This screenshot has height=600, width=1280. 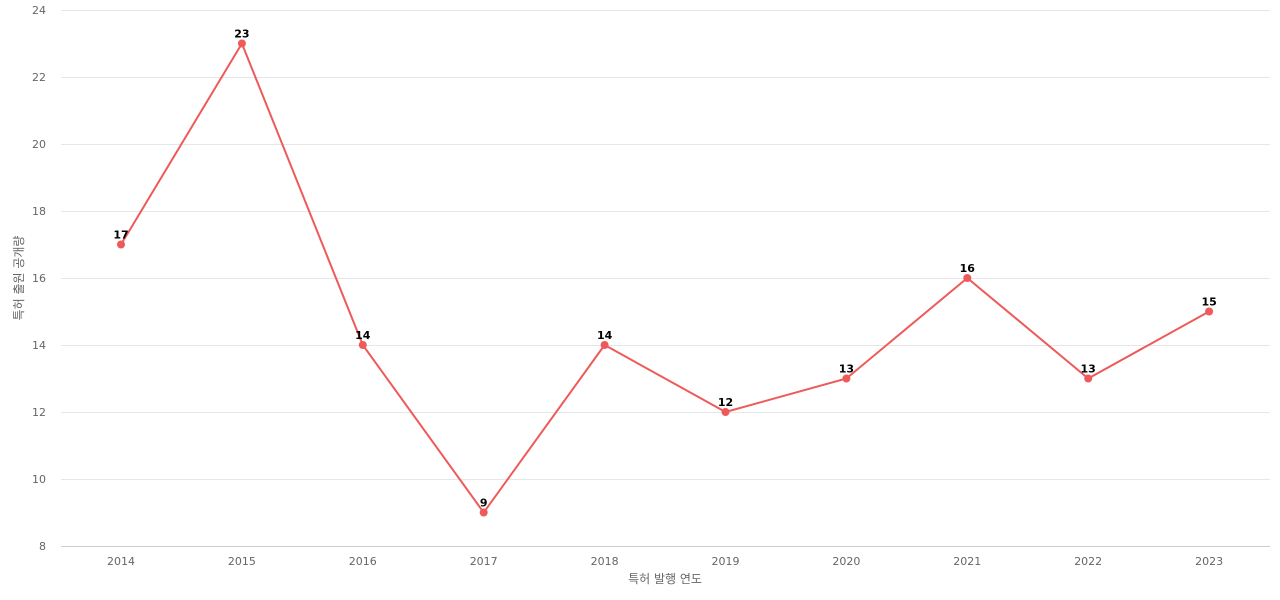 What do you see at coordinates (39, 345) in the screenshot?
I see `y-tick-label: 14` at bounding box center [39, 345].